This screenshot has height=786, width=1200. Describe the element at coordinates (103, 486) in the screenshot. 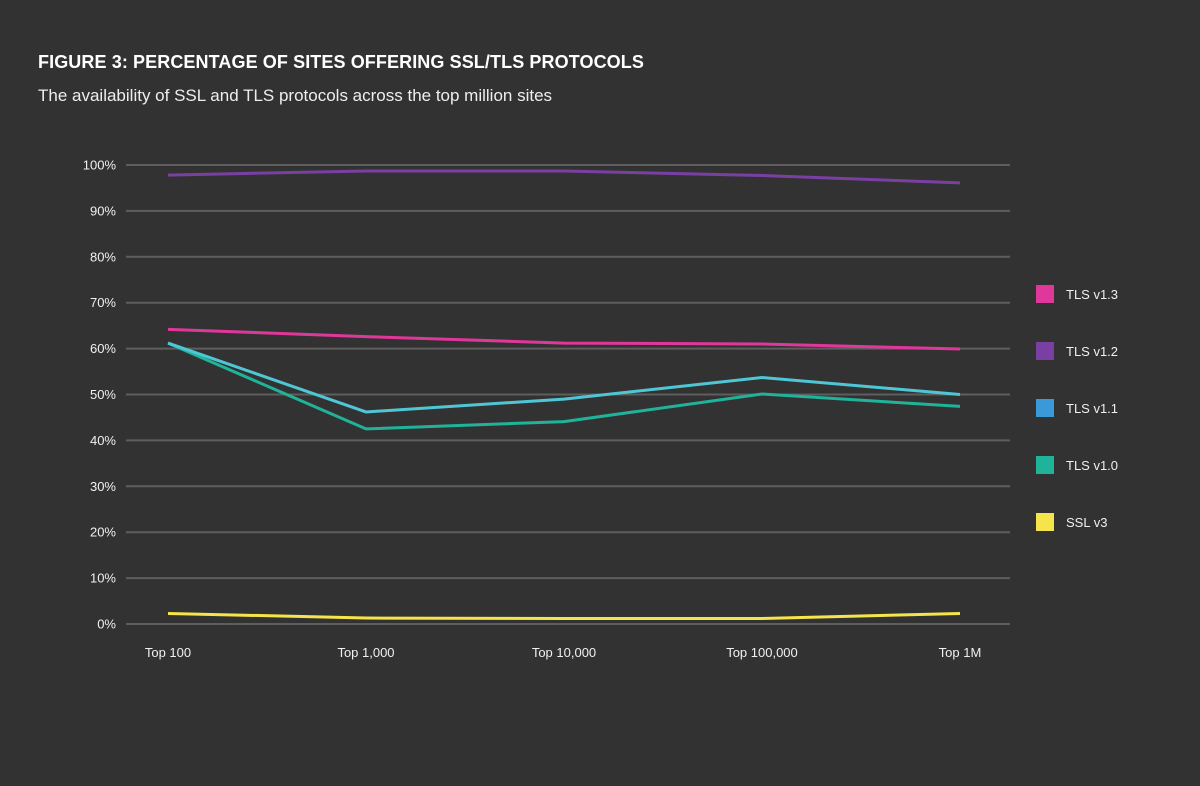

I see `y-tick-label: 30%` at that location.